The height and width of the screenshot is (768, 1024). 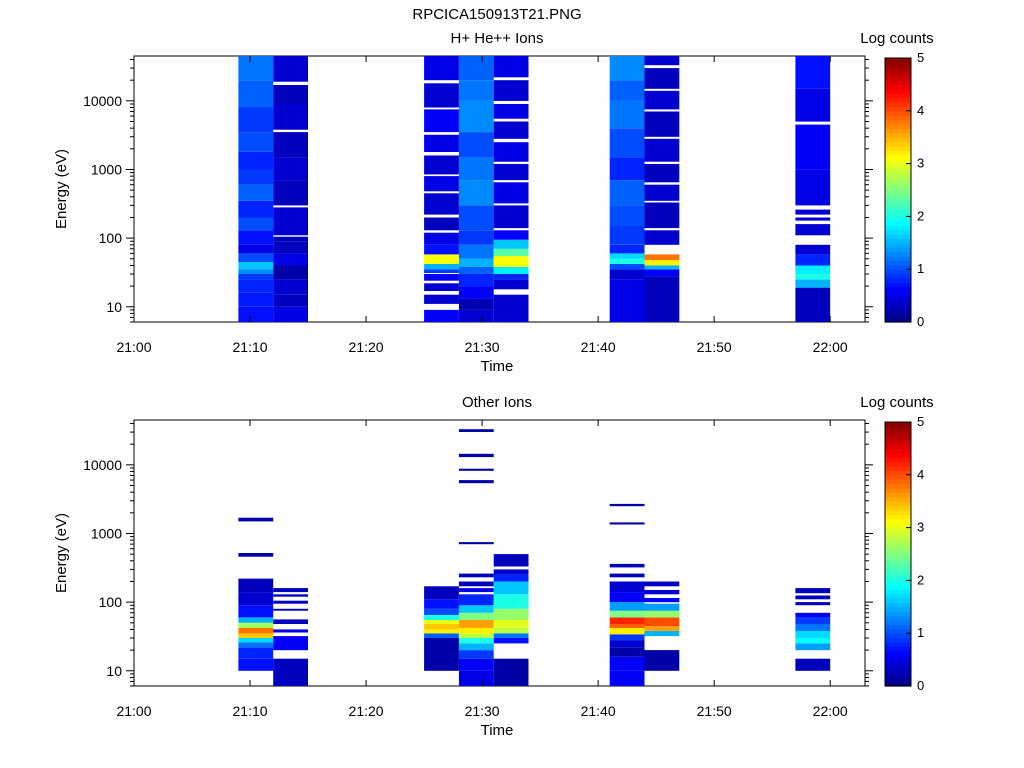 I want to click on colorbar-label: Log counts, so click(x=896, y=38).